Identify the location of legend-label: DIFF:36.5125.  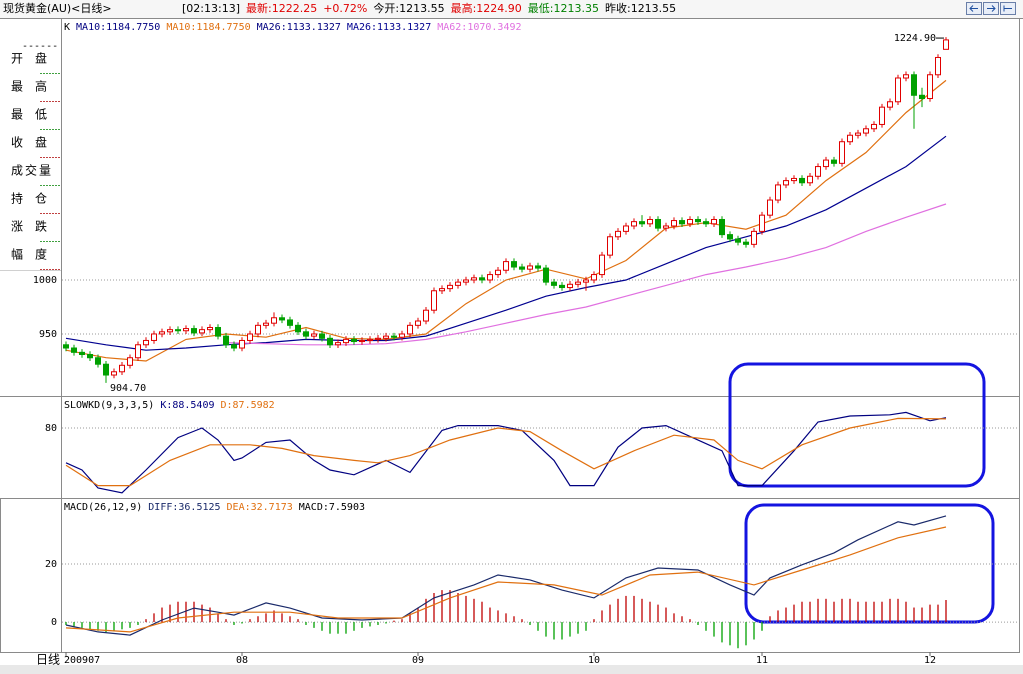
(184, 507).